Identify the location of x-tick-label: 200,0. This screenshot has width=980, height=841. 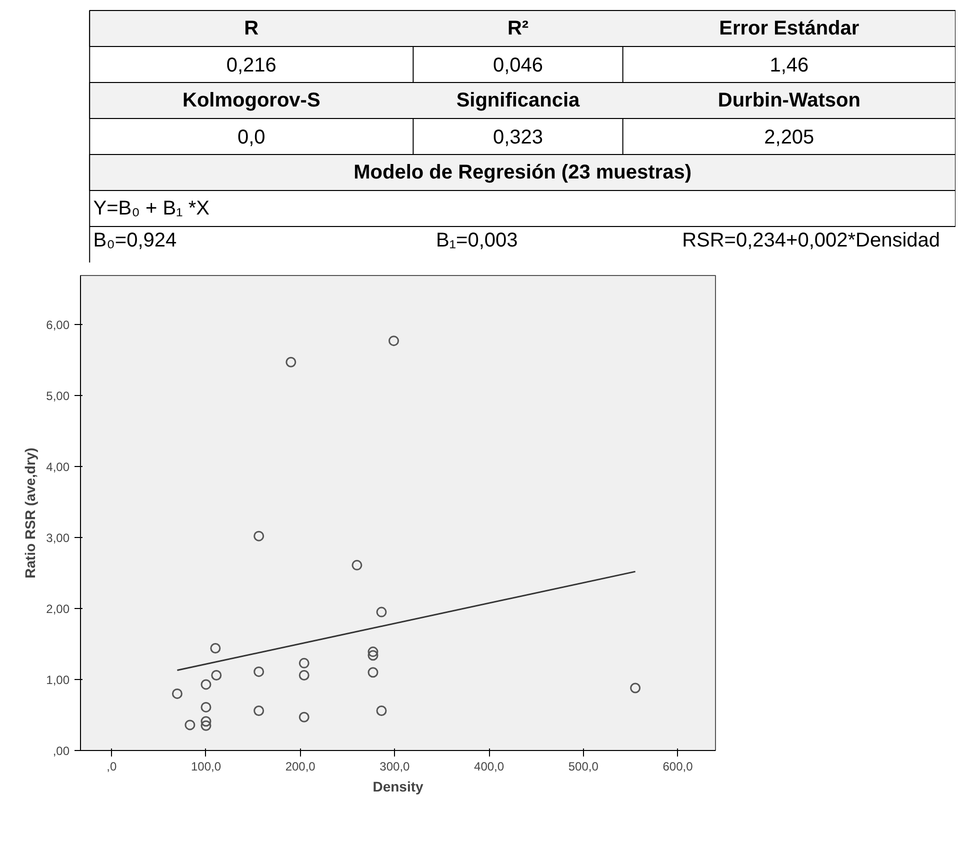
(300, 767).